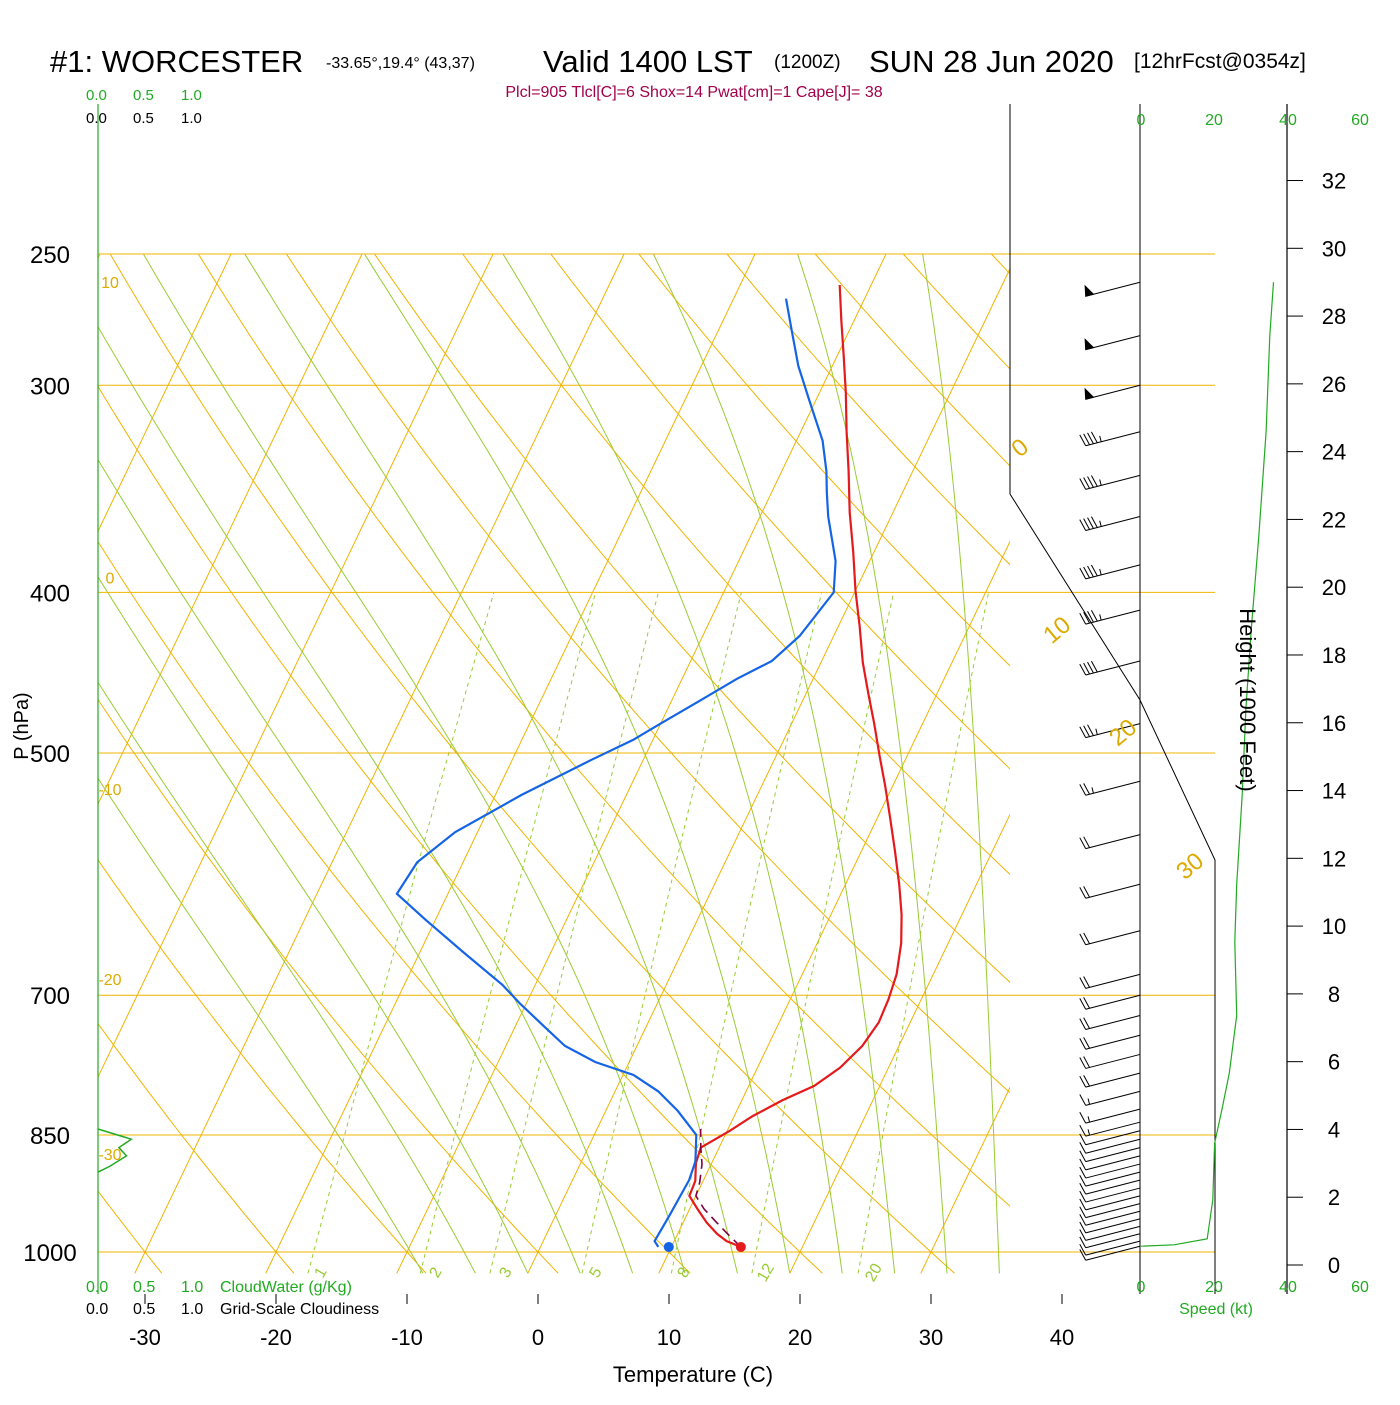 This screenshot has width=1400, height=1405. What do you see at coordinates (1334, 248) in the screenshot?
I see `height-tick-label: 30` at bounding box center [1334, 248].